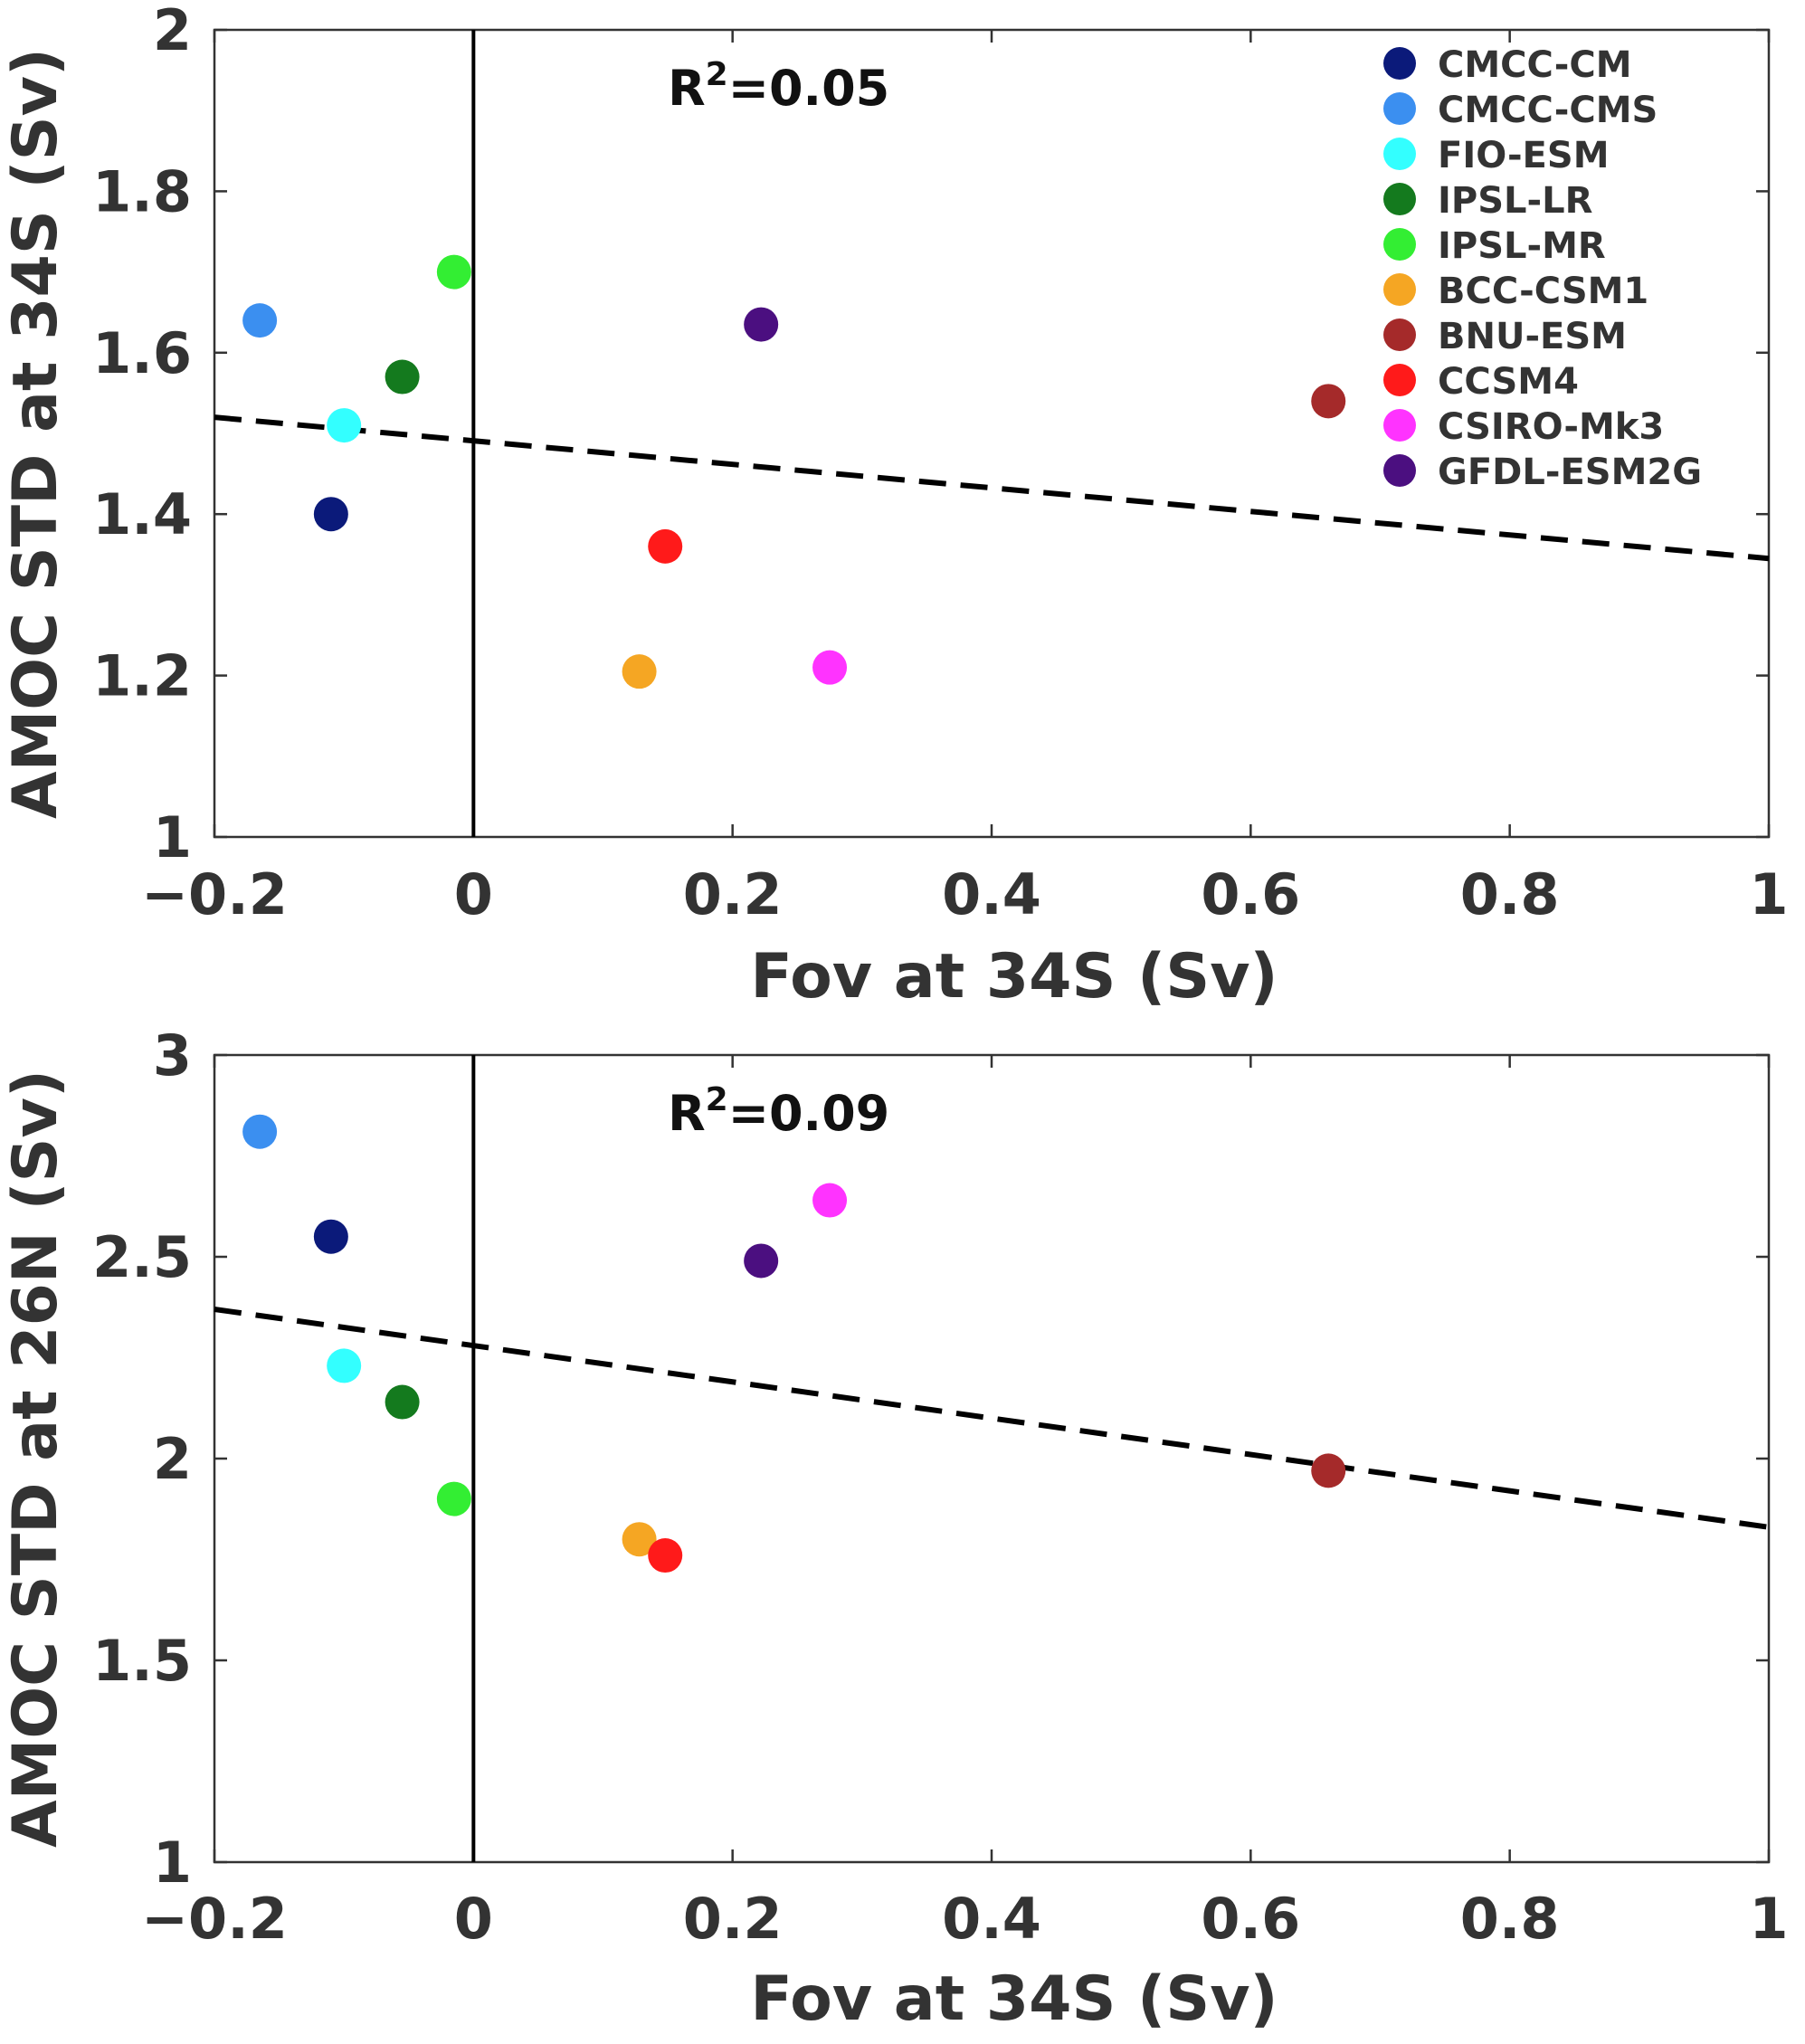 The image size is (1805, 2044). I want to click on legend-label: FIO-ESM, so click(1524, 155).